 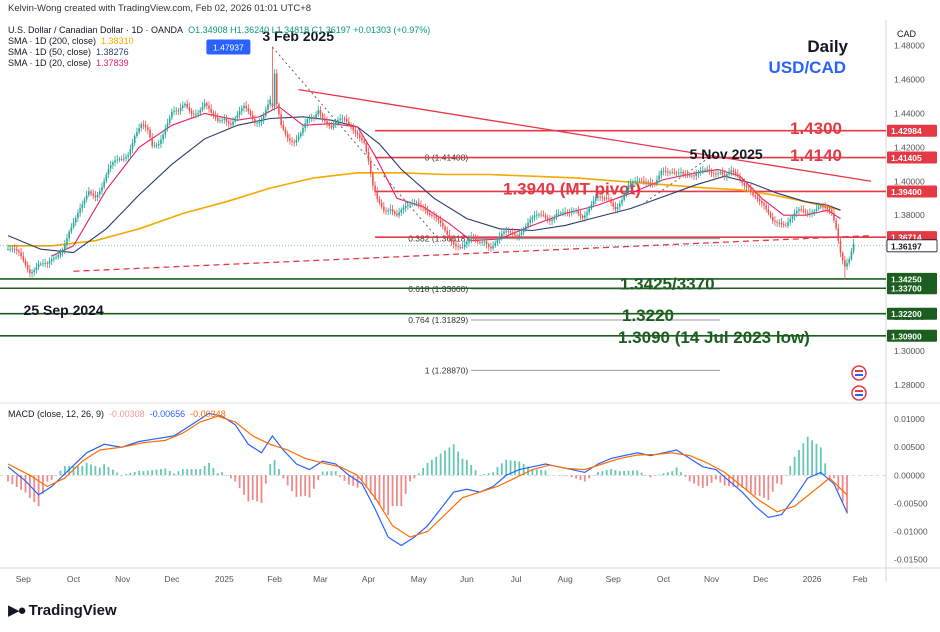 What do you see at coordinates (50, 52) in the screenshot?
I see `sma50-label: SMA · 1D (50, close)` at bounding box center [50, 52].